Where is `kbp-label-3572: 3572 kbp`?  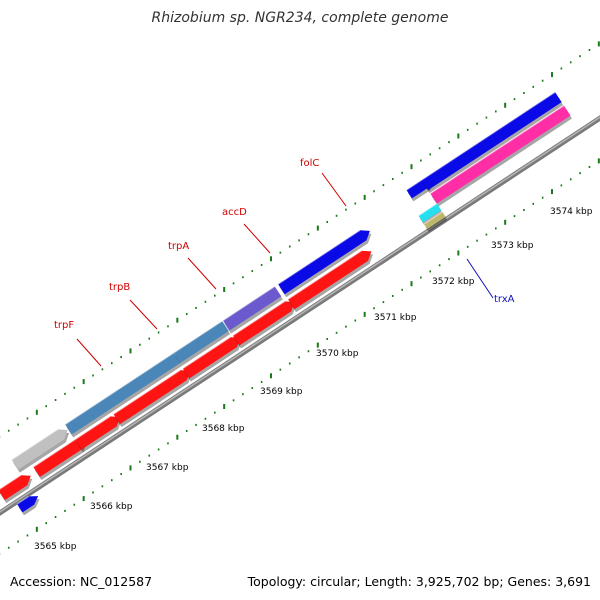
kbp-label-3572: 3572 kbp is located at coordinates (453, 282).